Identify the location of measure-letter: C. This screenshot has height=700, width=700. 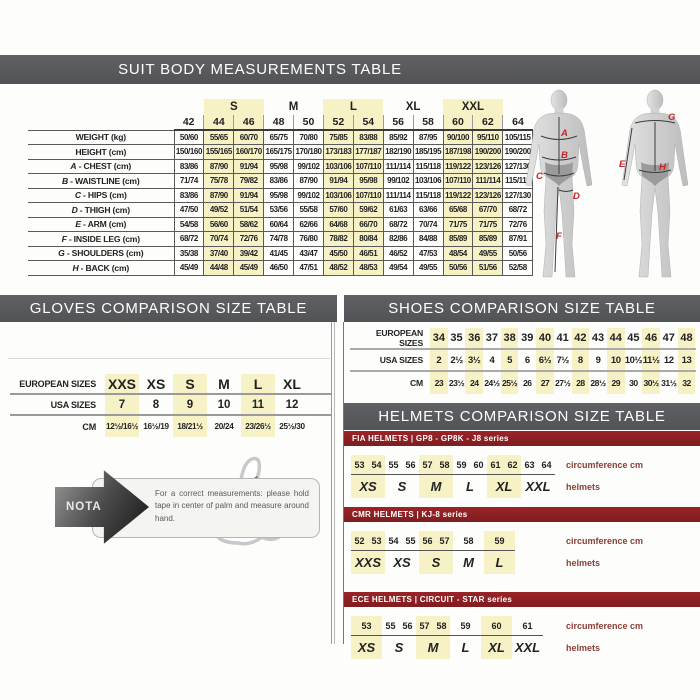
(77, 195).